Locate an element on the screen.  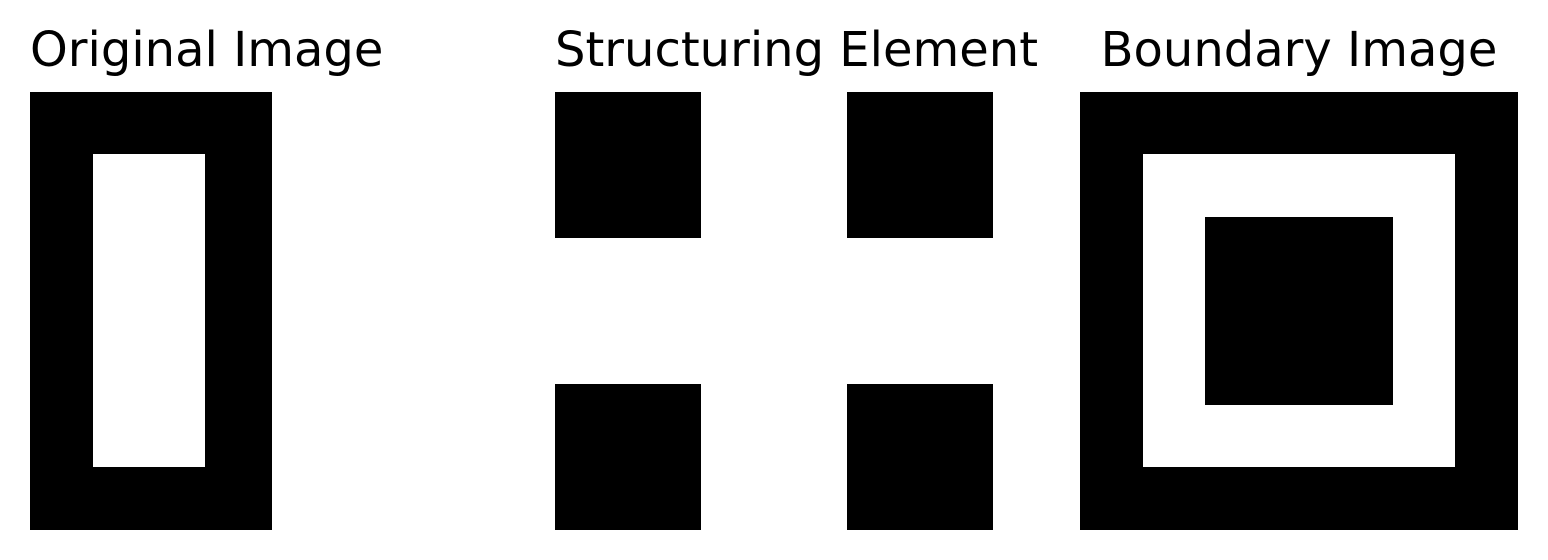
structuring-block-bottom-right is located at coordinates (920, 457).